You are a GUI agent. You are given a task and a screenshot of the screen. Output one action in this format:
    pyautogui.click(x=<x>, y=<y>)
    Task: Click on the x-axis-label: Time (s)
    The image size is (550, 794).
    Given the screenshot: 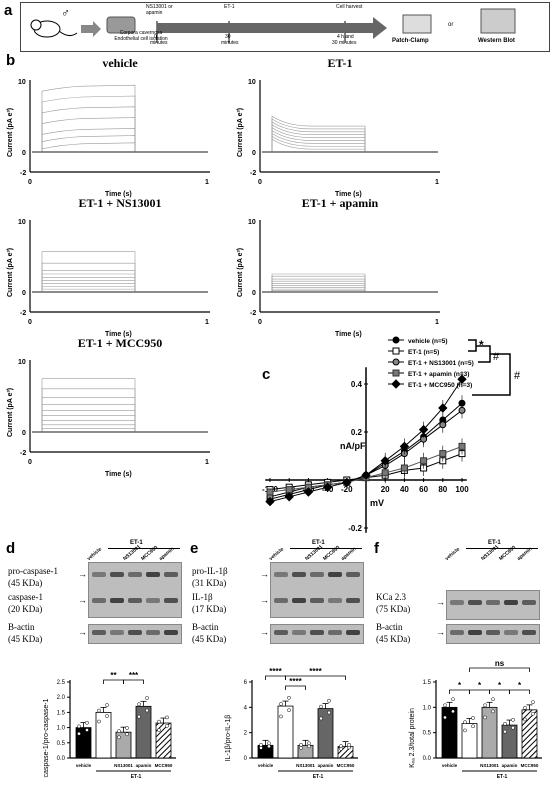 What is the action you would take?
    pyautogui.click(x=348, y=334)
    